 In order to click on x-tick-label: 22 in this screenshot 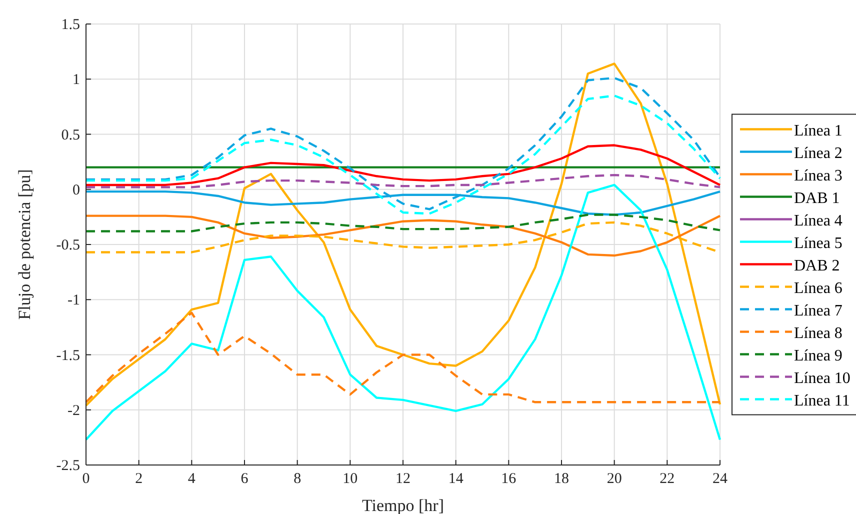, I will do `click(667, 479)`.